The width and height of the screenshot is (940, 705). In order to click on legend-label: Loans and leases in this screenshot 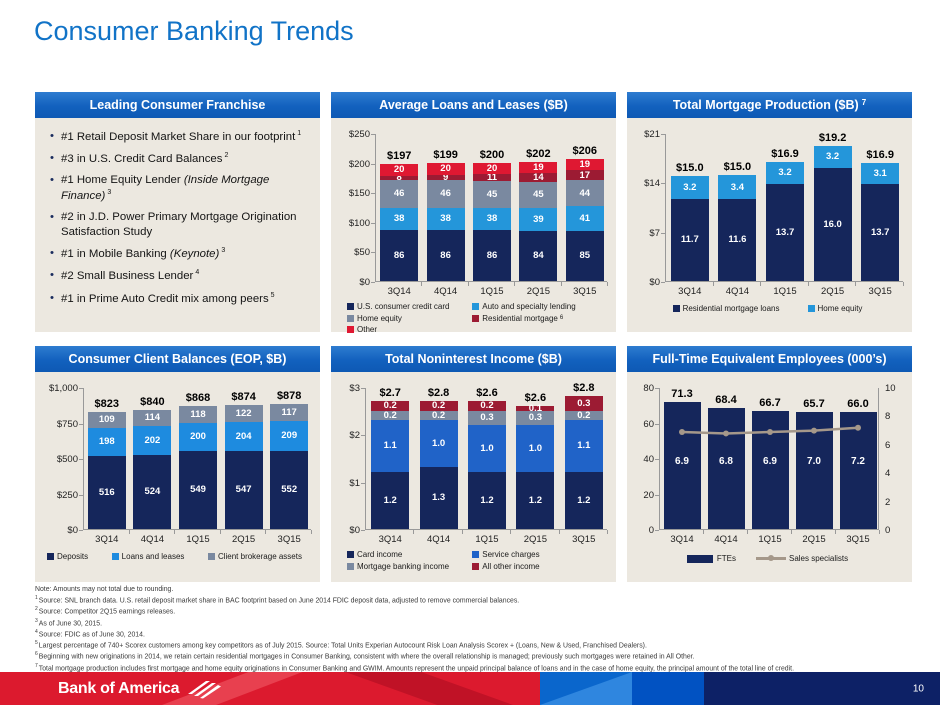, I will do `click(153, 556)`.